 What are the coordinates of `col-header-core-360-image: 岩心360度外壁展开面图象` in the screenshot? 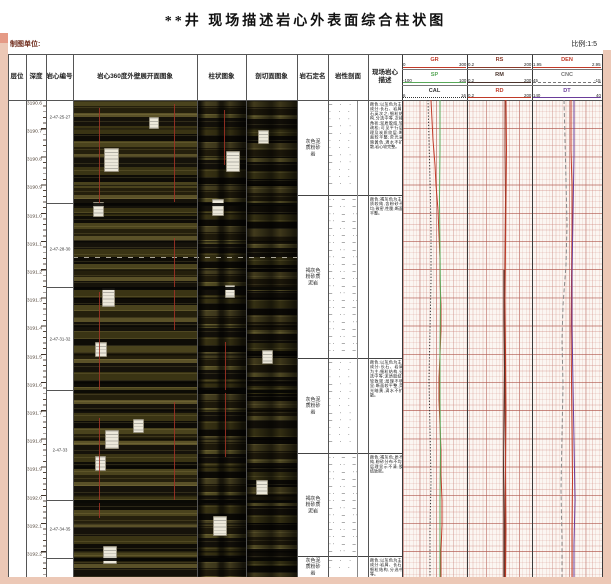 It's located at (135, 76).